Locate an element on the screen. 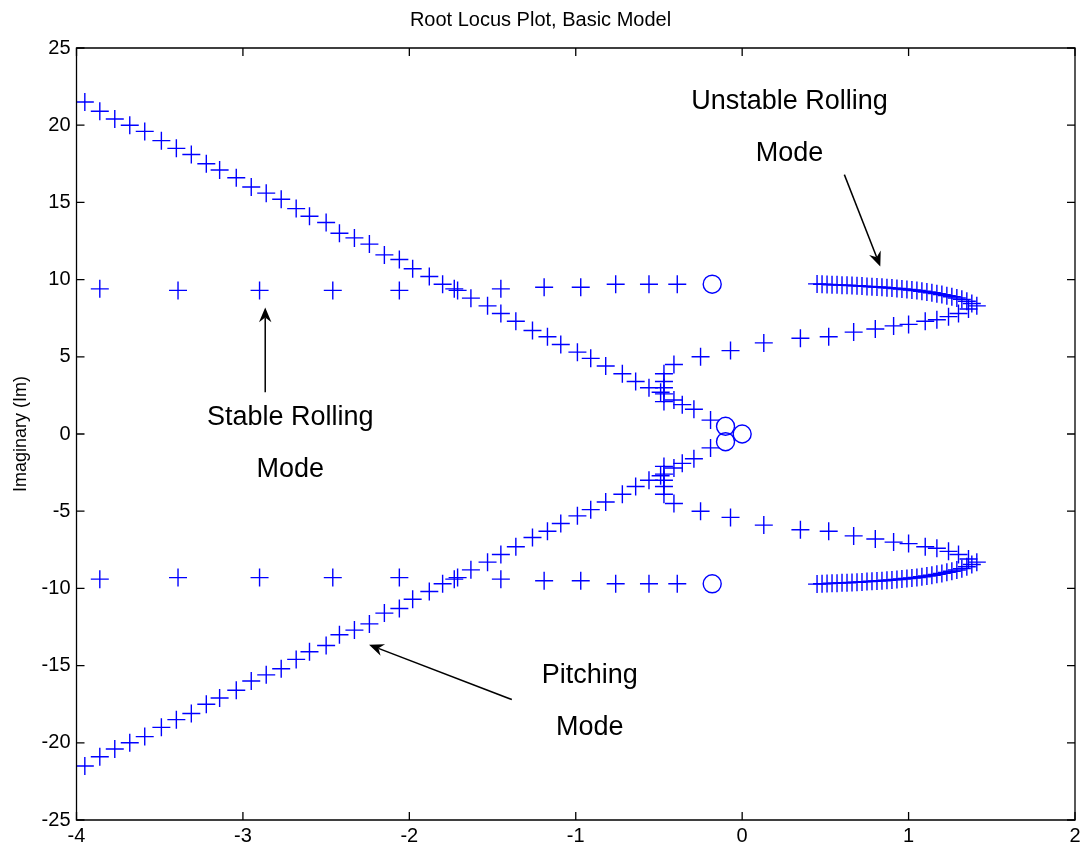 The height and width of the screenshot is (858, 1089). y-tick-label: -15 is located at coordinates (56, 664).